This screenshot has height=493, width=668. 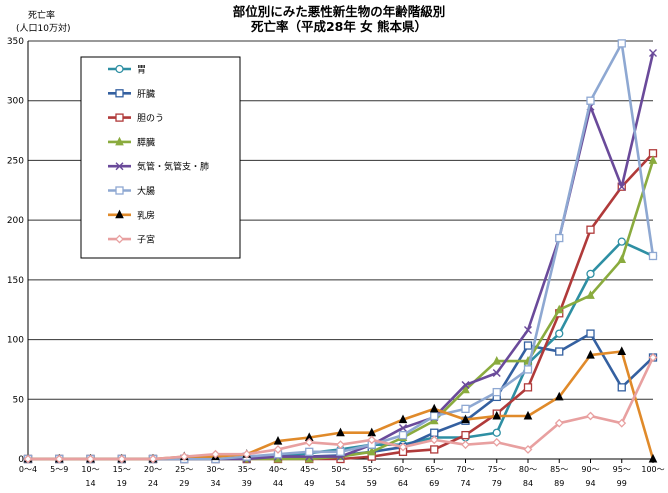 What do you see at coordinates (340, 483) in the screenshot?
I see `x-tick-sublabel-10: 54` at bounding box center [340, 483].